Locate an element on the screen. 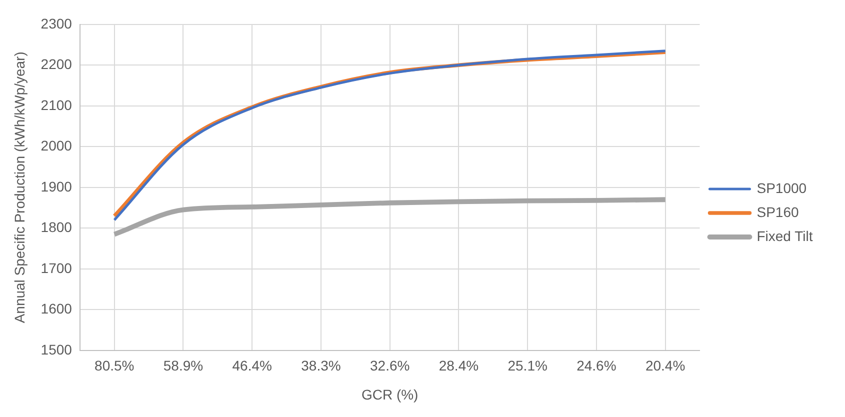 The image size is (845, 417). x-tick-label: 46.4% is located at coordinates (252, 366).